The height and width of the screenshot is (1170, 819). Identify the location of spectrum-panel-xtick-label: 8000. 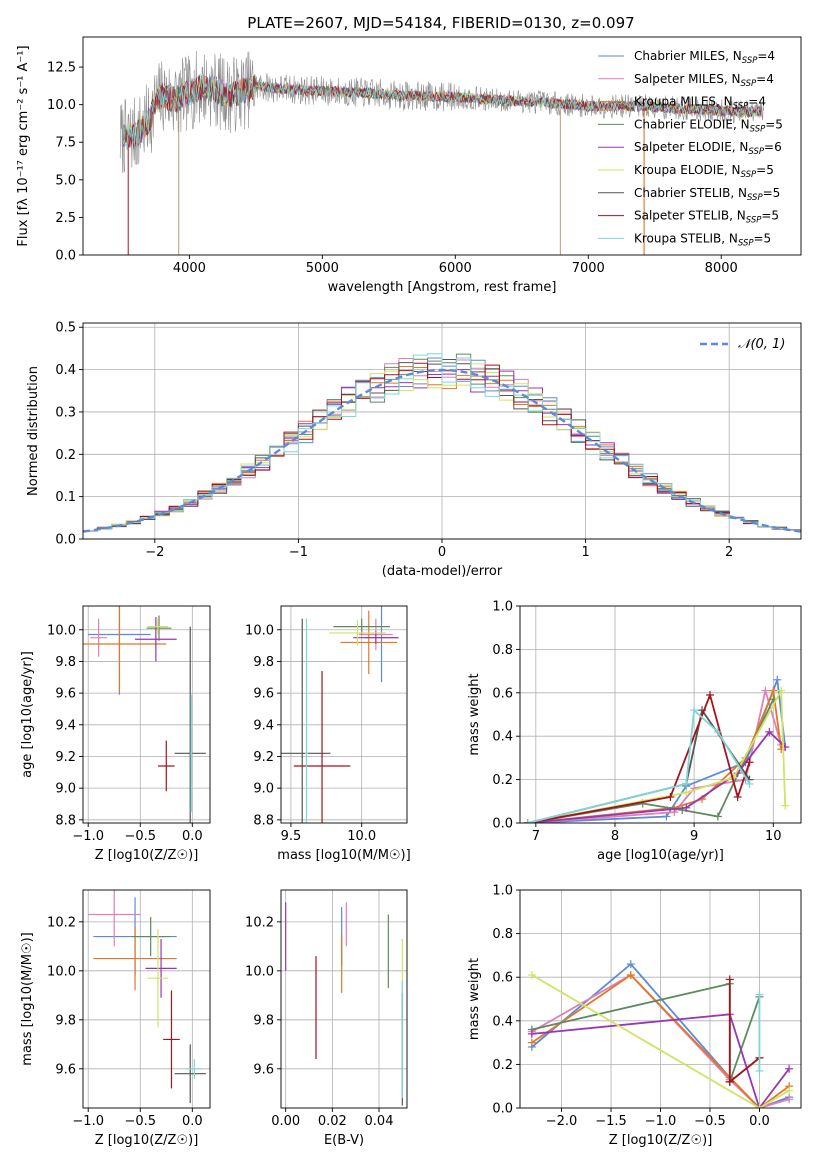
(721, 268).